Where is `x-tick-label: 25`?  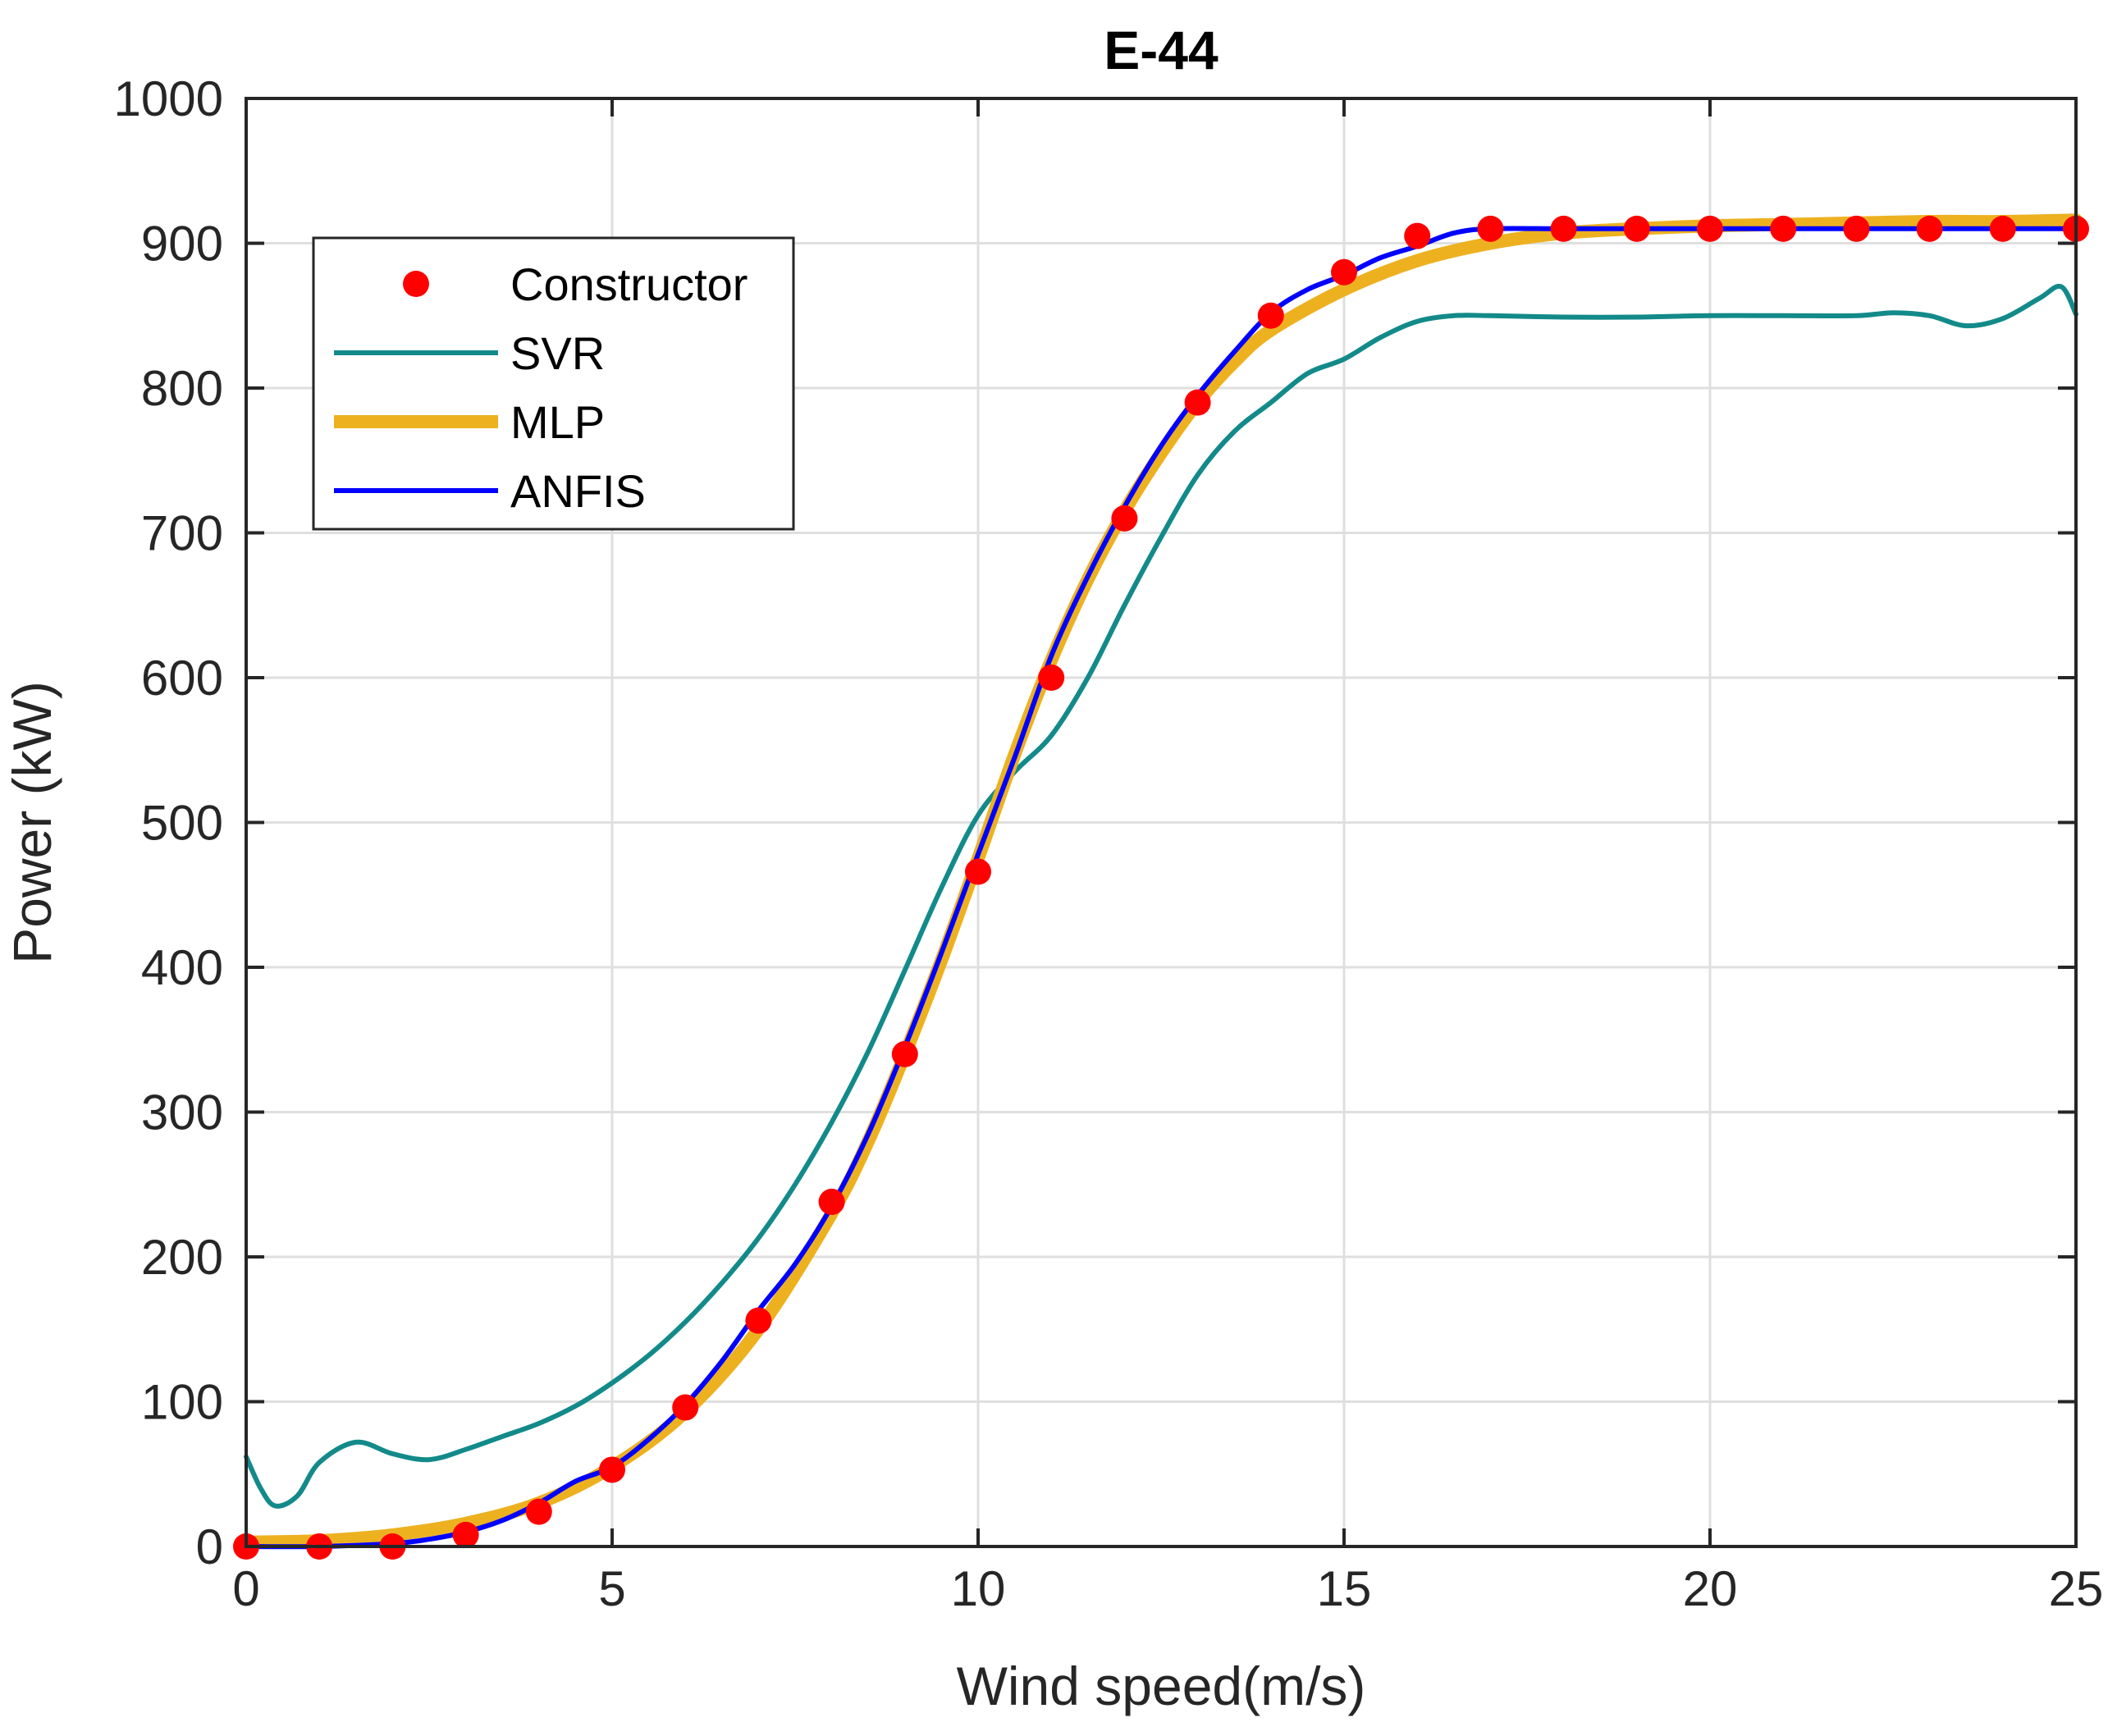 x-tick-label: 25 is located at coordinates (2076, 1588).